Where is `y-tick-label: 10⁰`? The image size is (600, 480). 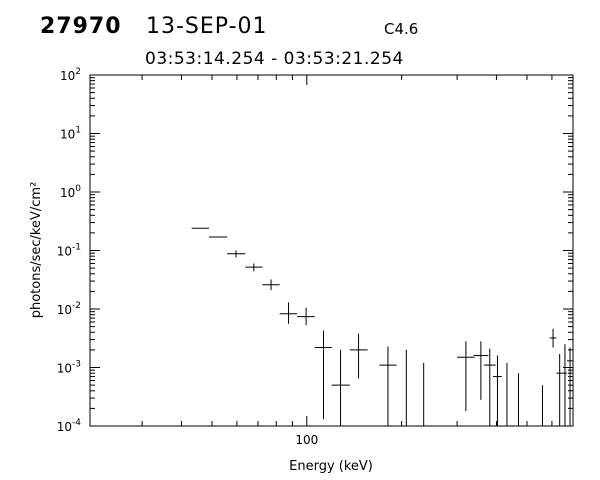 y-tick-label: 10⁰ is located at coordinates (70, 192).